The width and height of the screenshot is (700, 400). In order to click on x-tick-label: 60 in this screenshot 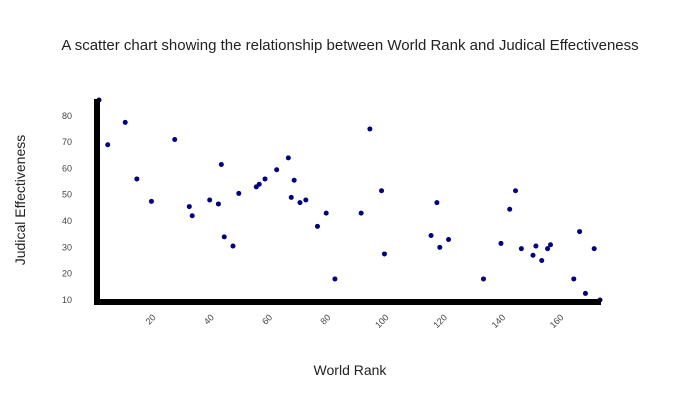, I will do `click(267, 319)`.